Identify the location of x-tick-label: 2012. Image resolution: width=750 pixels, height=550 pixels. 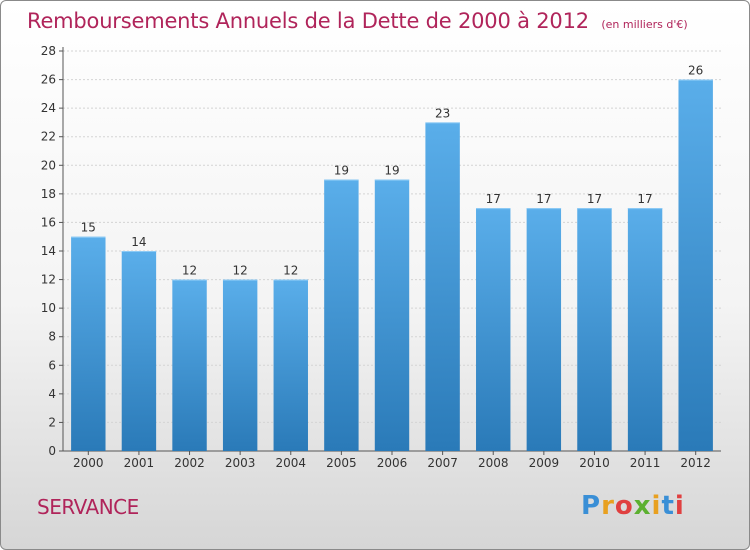
(695, 463).